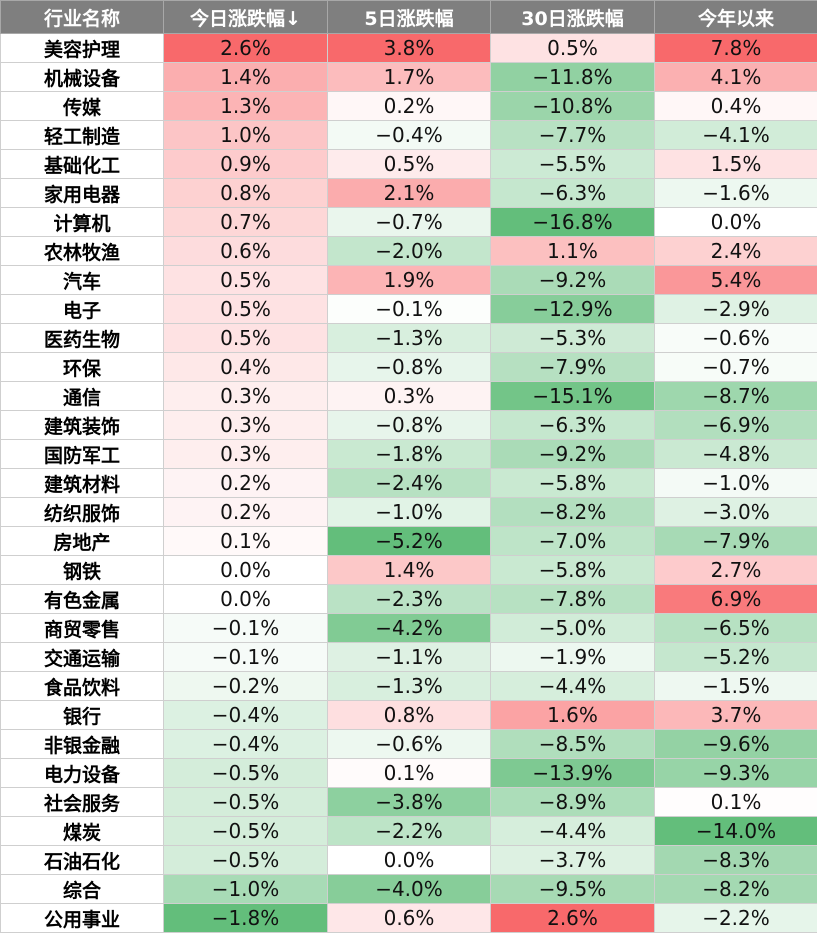 This screenshot has height=933, width=817. I want to click on change-30day-cell: −5.8%, so click(572, 483).